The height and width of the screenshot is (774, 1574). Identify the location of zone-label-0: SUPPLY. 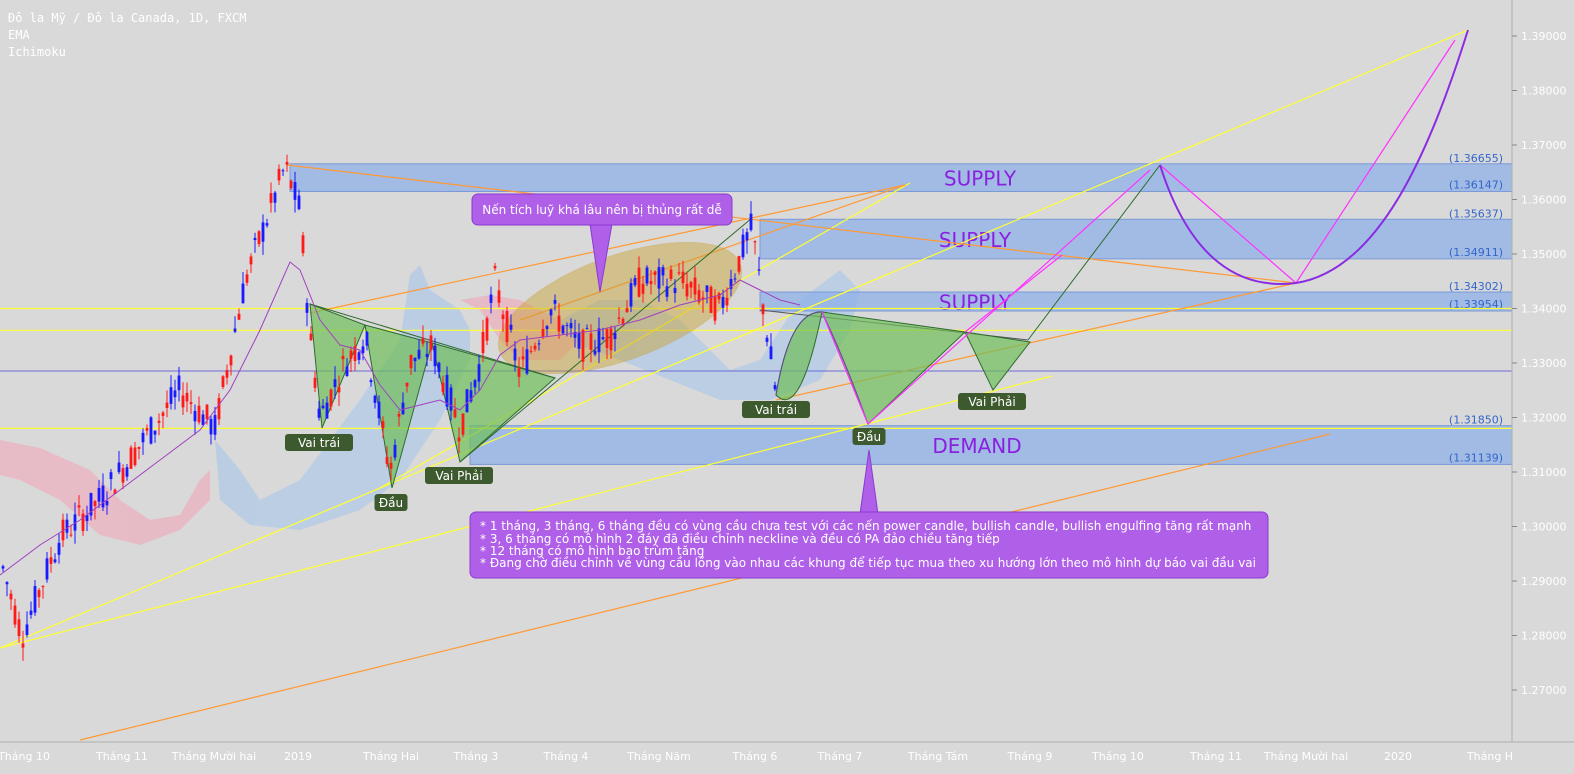
(980, 179).